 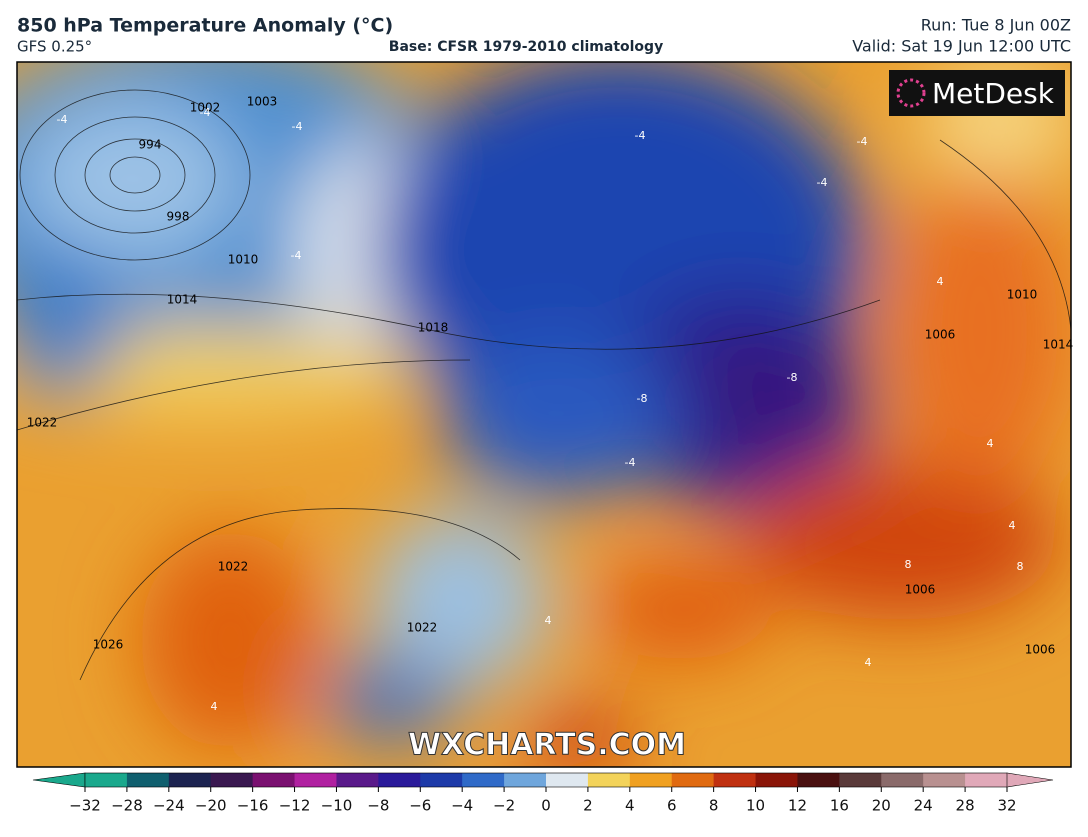 I want to click on isobar-label: 1003, so click(x=262, y=102).